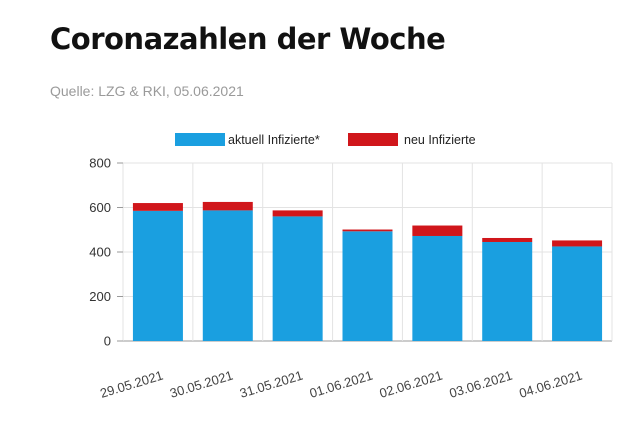 The height and width of the screenshot is (435, 640). What do you see at coordinates (157, 207) in the screenshot?
I see `bar-neu-infizierte-29.05.2021` at bounding box center [157, 207].